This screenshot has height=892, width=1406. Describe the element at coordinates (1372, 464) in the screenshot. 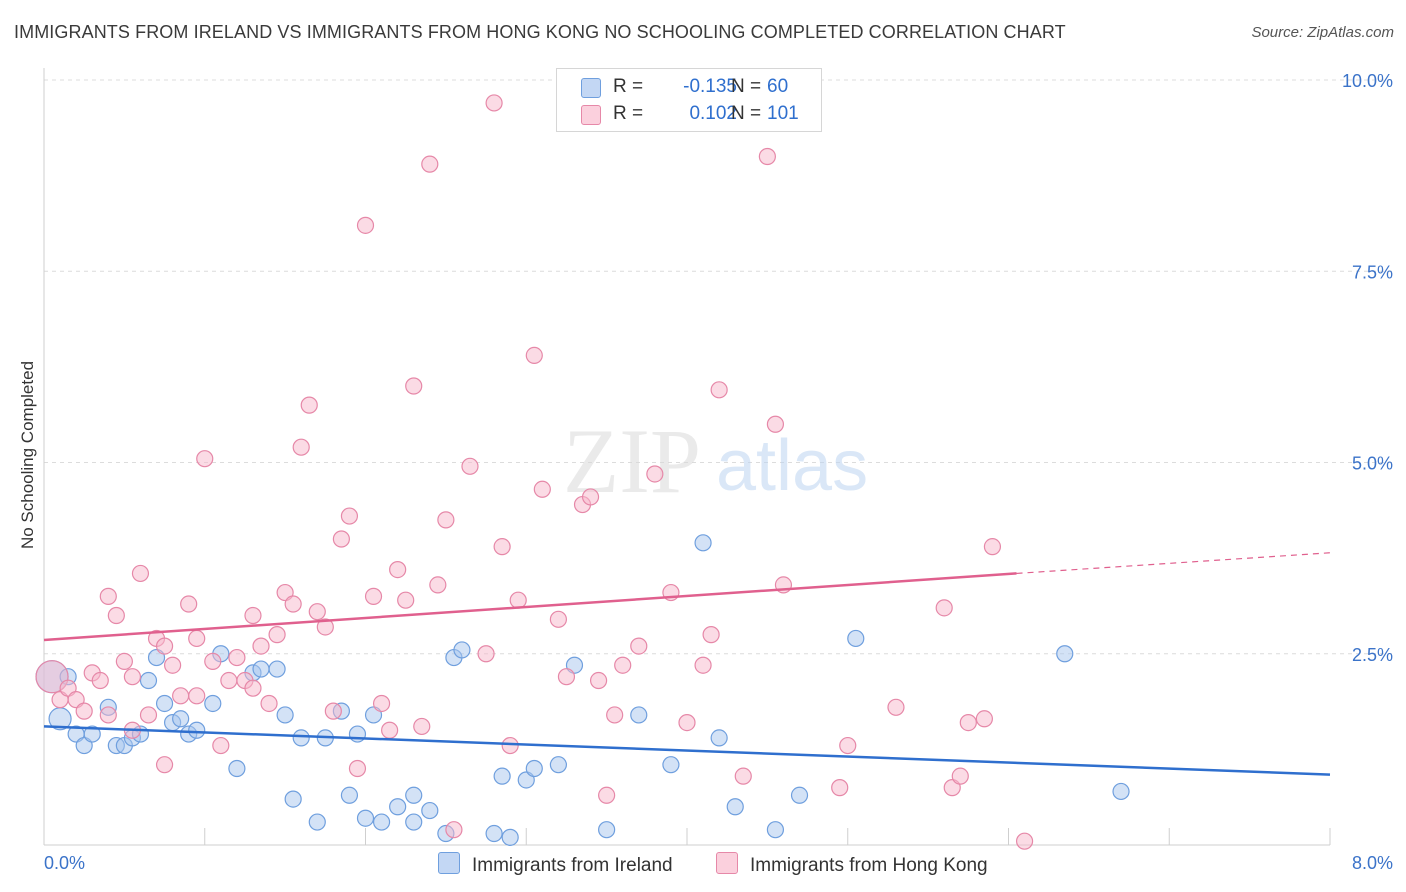

I see `y-tick-label: 5.0%` at that location.